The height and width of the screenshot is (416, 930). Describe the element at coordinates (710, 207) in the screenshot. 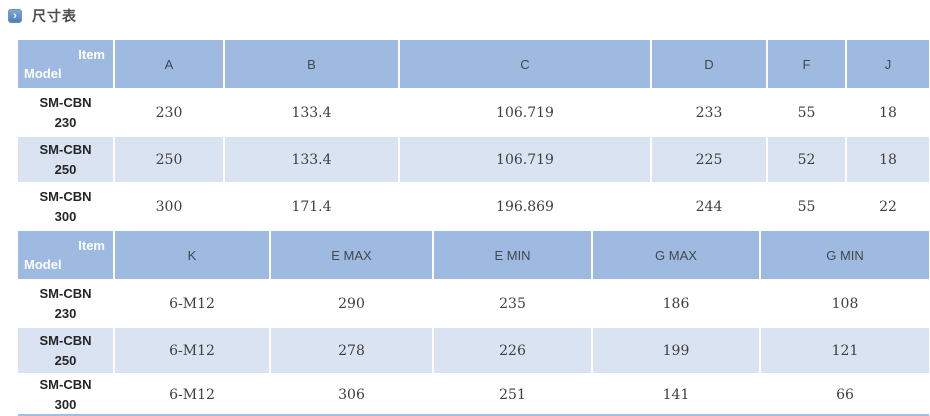

I see `value-cell: 244` at that location.